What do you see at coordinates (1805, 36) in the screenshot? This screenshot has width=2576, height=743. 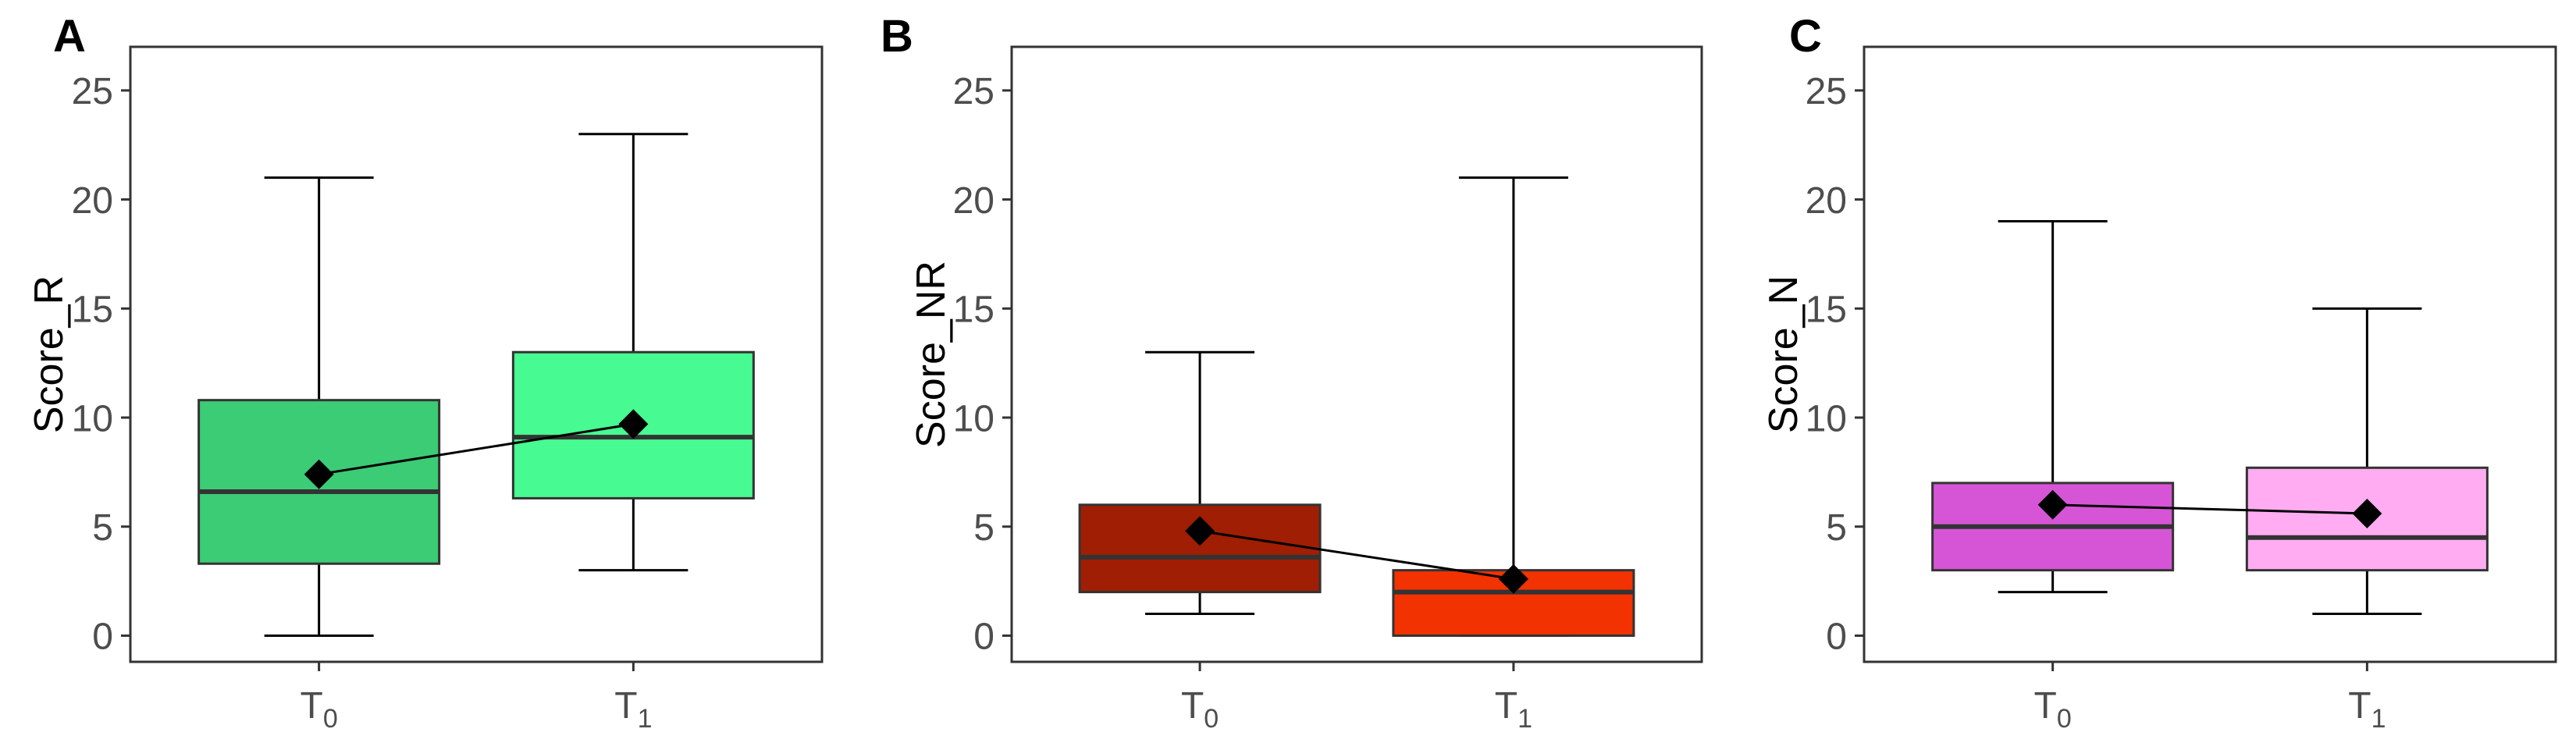 I see `panel-letter: C` at bounding box center [1805, 36].